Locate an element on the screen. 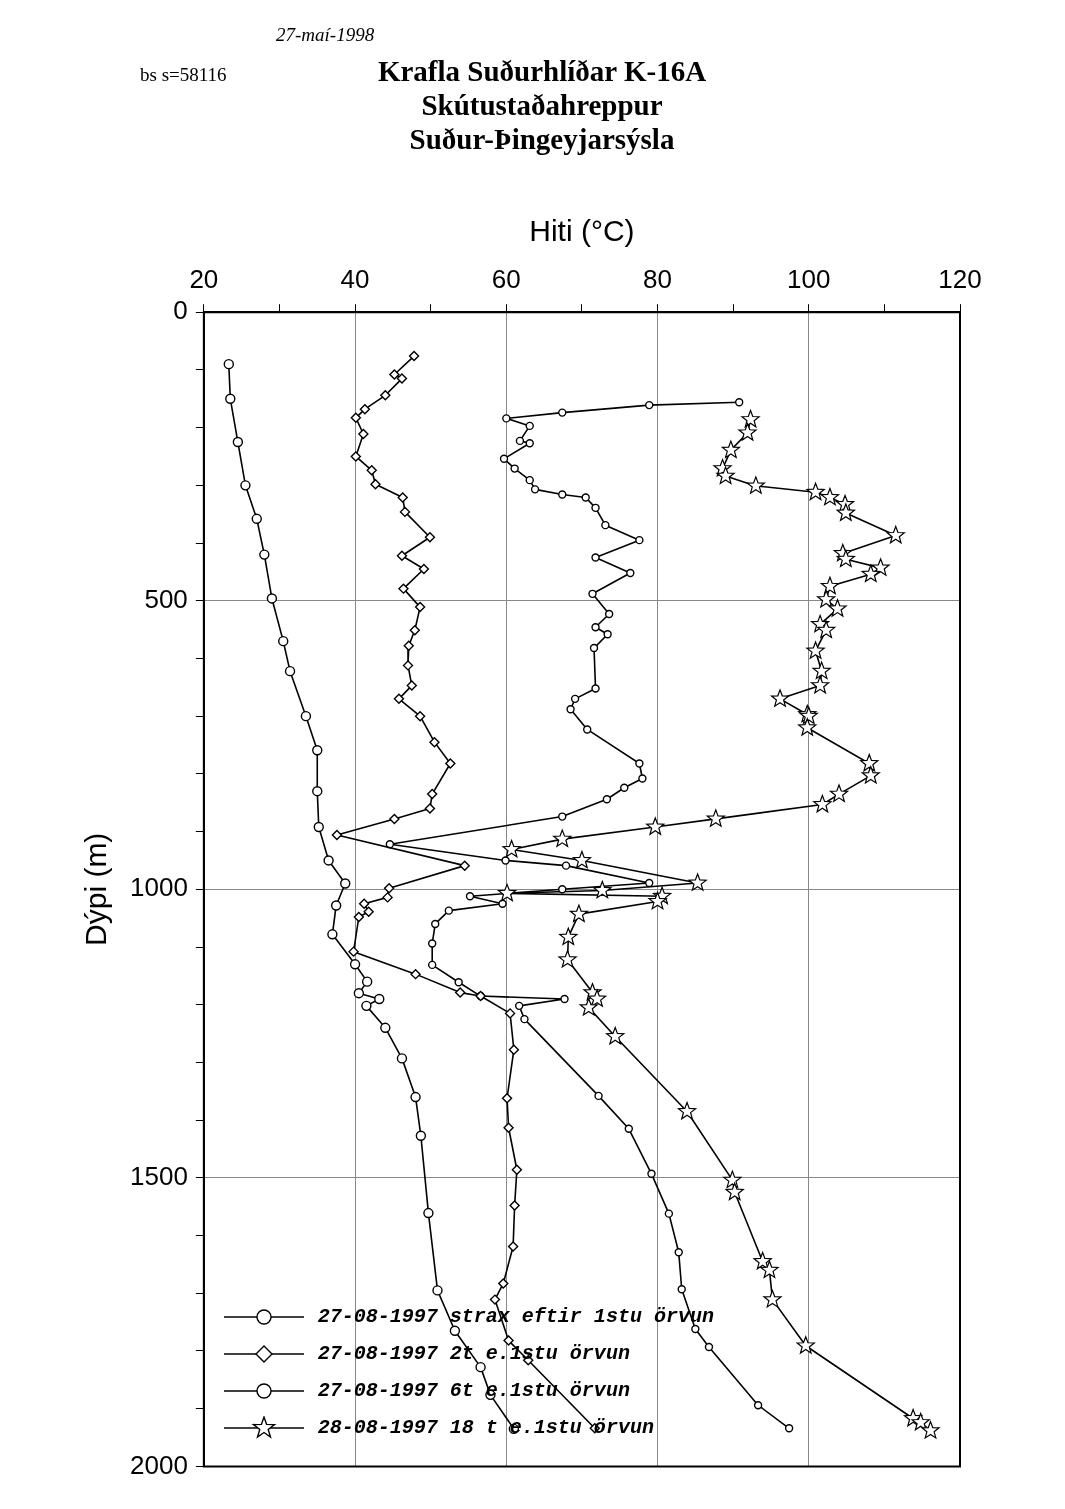  x-tick-label: 120 is located at coordinates (960, 278).